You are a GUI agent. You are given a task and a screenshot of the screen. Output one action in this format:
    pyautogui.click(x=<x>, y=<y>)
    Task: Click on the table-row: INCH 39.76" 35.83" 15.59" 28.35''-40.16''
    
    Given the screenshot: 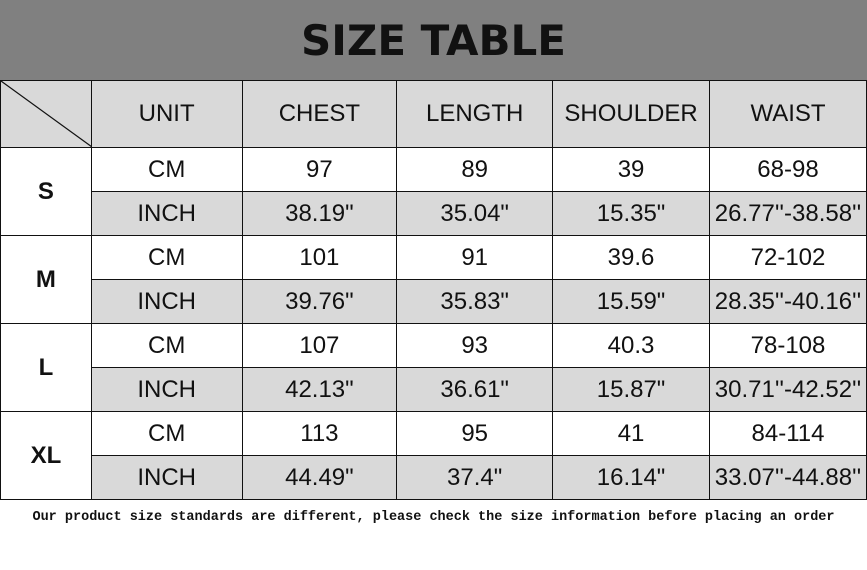 What is the action you would take?
    pyautogui.click(x=434, y=301)
    